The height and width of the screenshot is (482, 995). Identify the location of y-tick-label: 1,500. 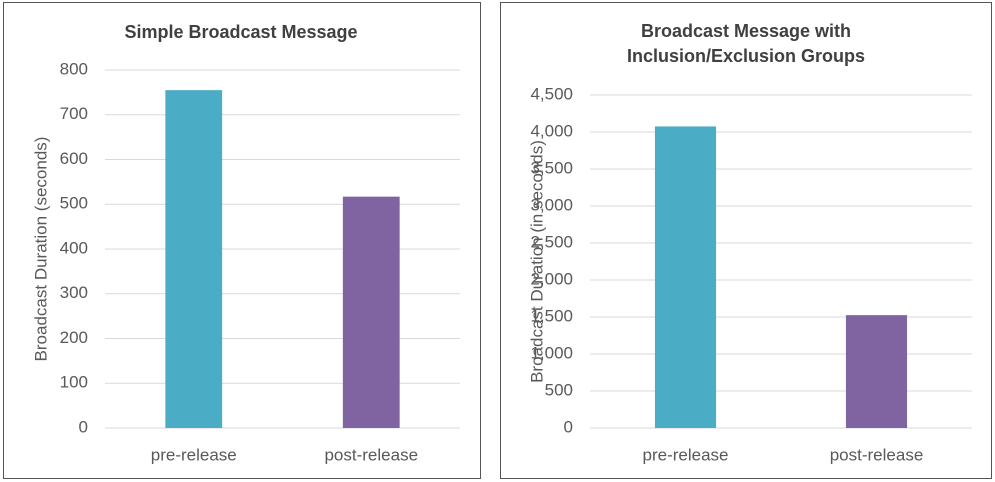
(551, 315).